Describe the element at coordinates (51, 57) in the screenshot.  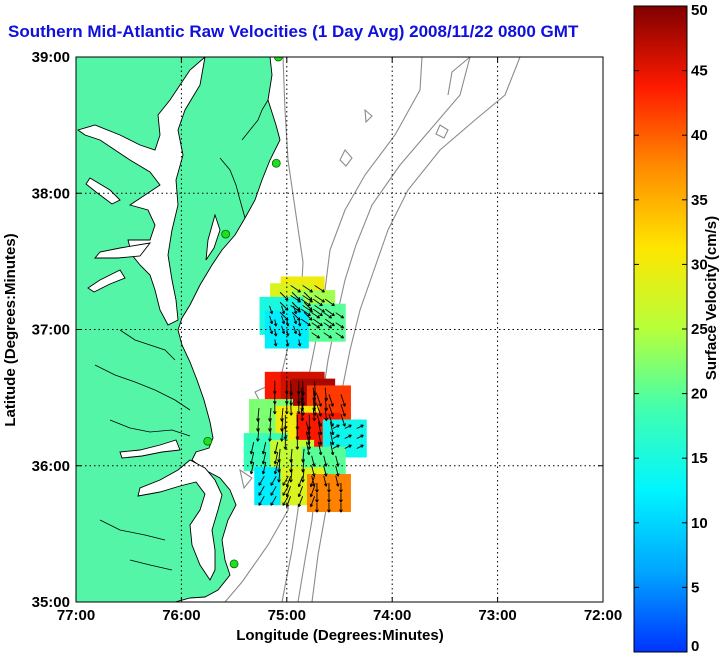
I see `y-tick-label: 39:00` at that location.